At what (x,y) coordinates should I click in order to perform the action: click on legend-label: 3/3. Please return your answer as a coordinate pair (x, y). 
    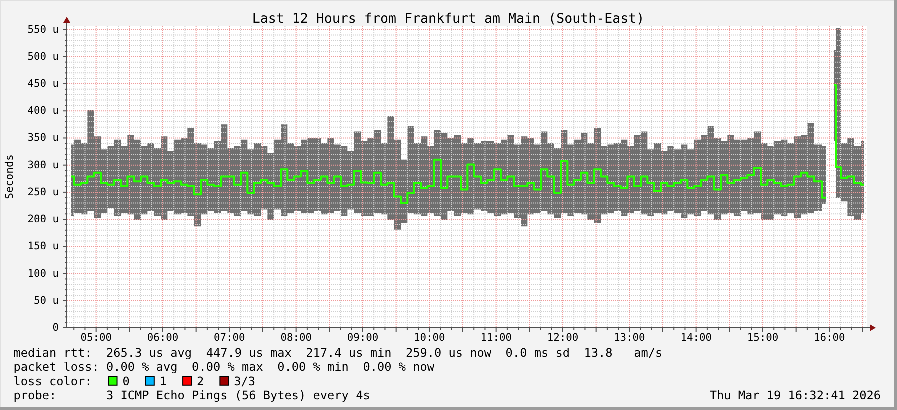
    Looking at the image, I should click on (245, 381).